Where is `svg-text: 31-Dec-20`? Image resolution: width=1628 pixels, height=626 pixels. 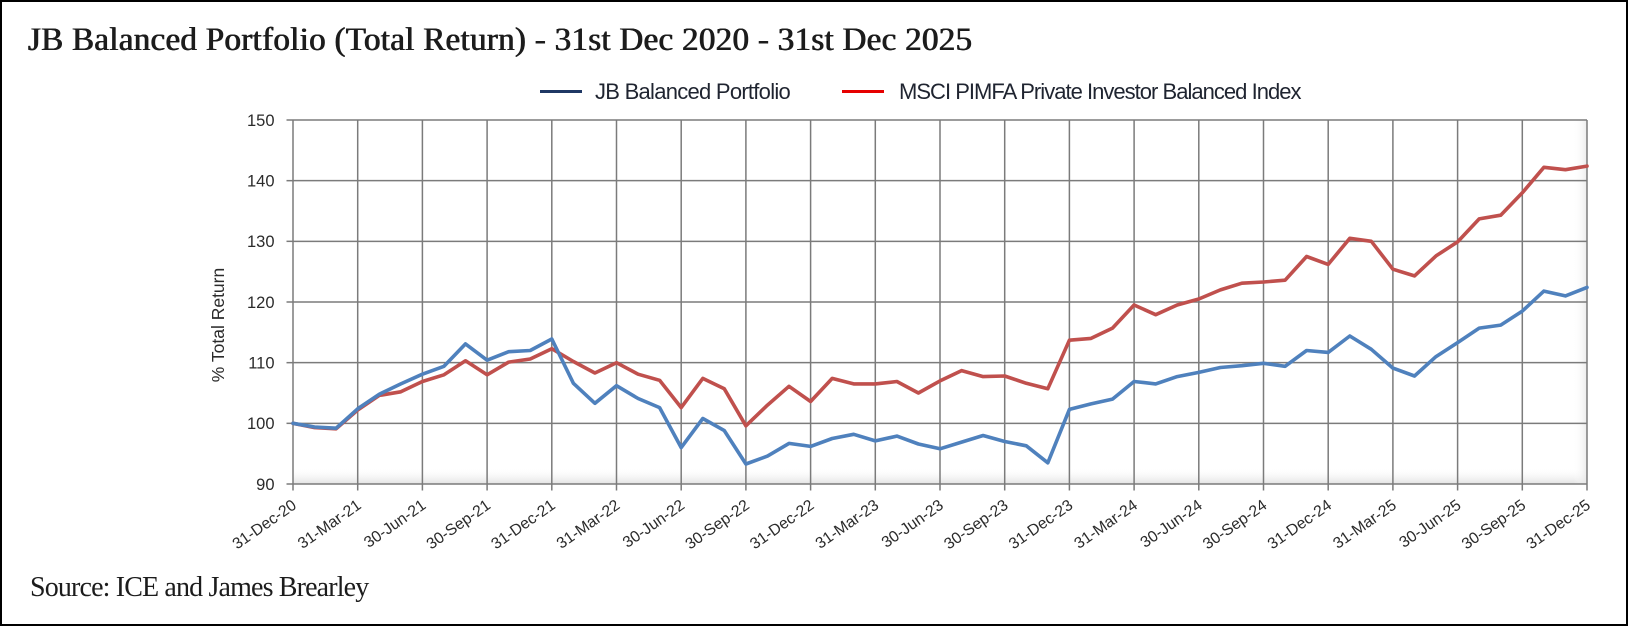 svg-text: 31-Dec-20 is located at coordinates (265, 525).